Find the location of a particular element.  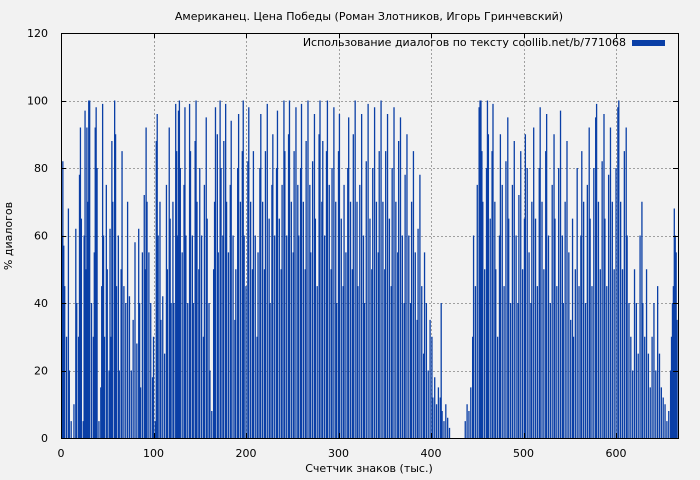

x-tick-label: 400 is located at coordinates (431, 453).